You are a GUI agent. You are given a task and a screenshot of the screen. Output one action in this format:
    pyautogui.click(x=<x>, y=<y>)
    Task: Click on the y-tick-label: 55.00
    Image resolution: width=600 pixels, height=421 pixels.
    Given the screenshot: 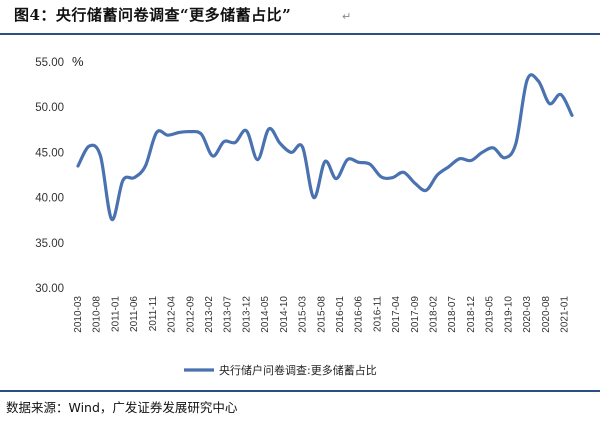 What is the action you would take?
    pyautogui.click(x=49, y=63)
    